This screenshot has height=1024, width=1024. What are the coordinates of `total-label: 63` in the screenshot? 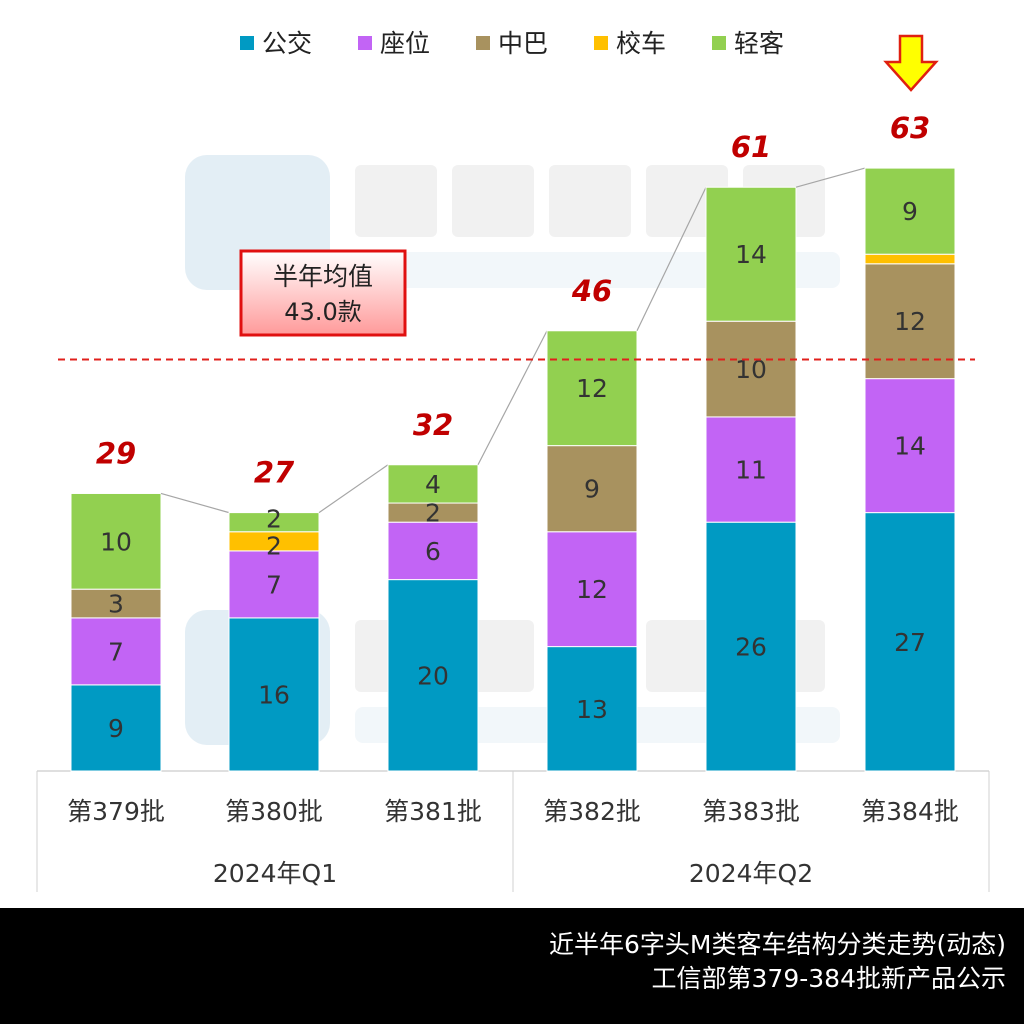 It's located at (910, 128).